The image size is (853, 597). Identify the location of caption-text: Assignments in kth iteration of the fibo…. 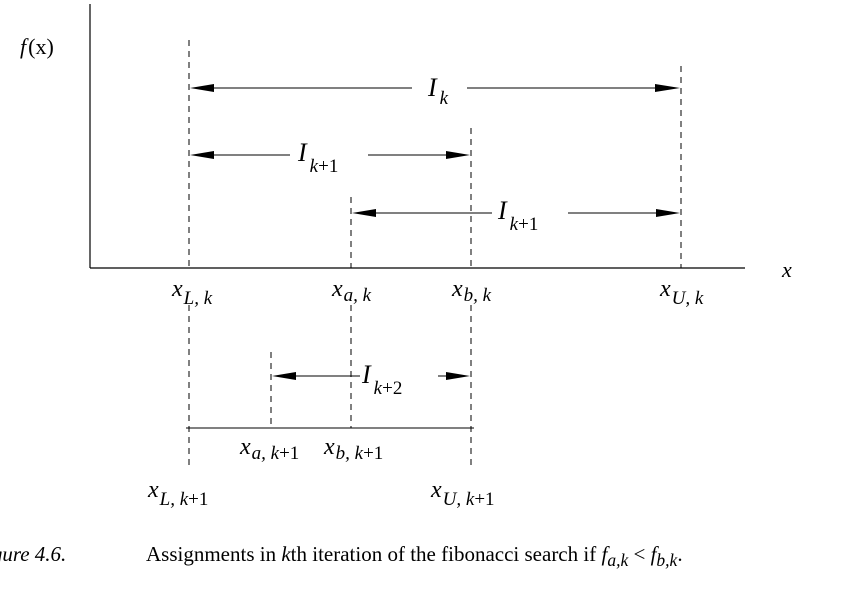
(414, 556).